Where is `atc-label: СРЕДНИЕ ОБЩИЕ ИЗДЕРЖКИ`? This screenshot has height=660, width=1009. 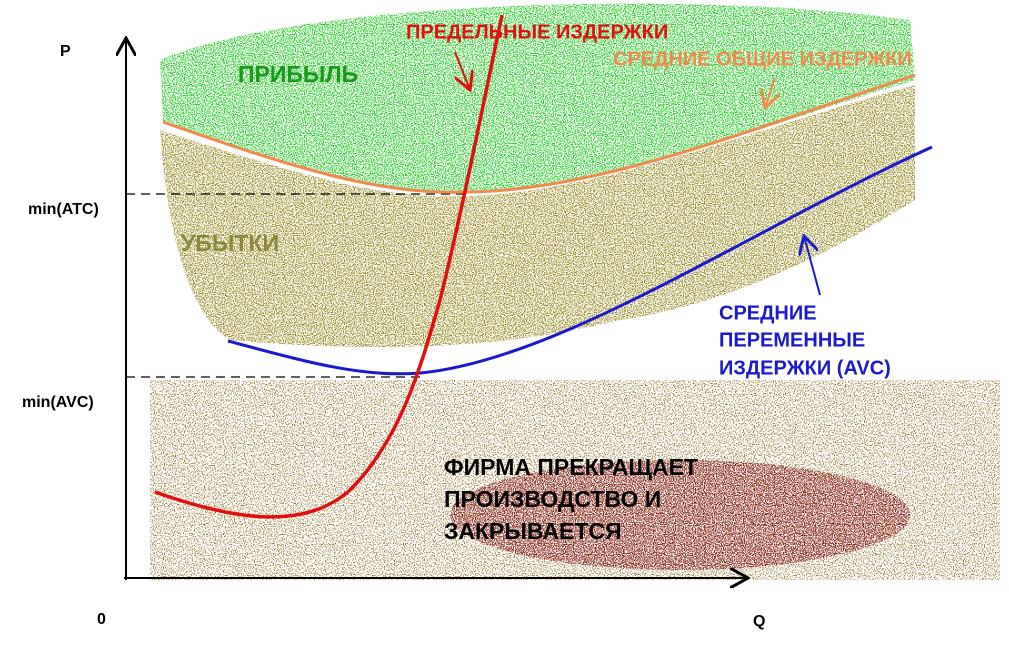 atc-label: СРЕДНИЕ ОБЩИЕ ИЗДЕРЖКИ is located at coordinates (762, 59).